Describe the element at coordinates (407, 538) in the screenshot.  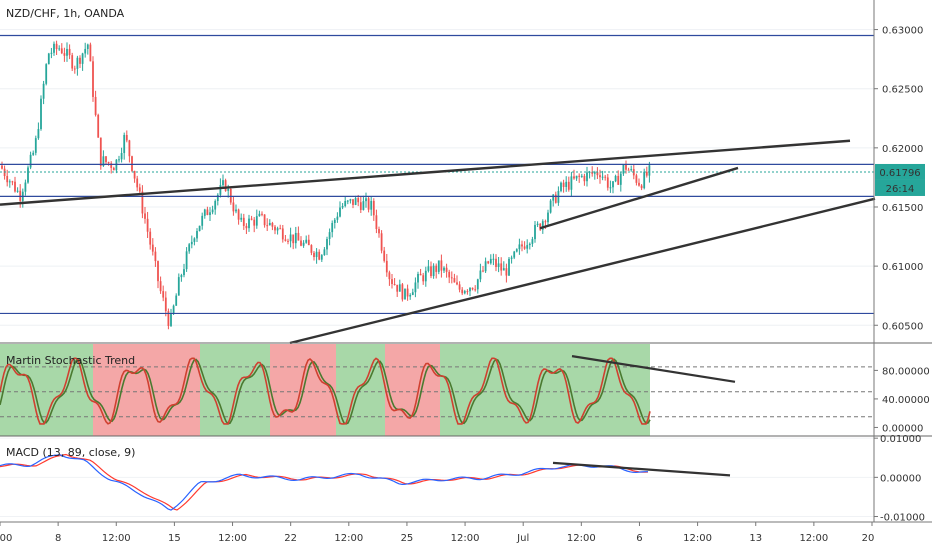
I see `time-tick-label: 25` at that location.